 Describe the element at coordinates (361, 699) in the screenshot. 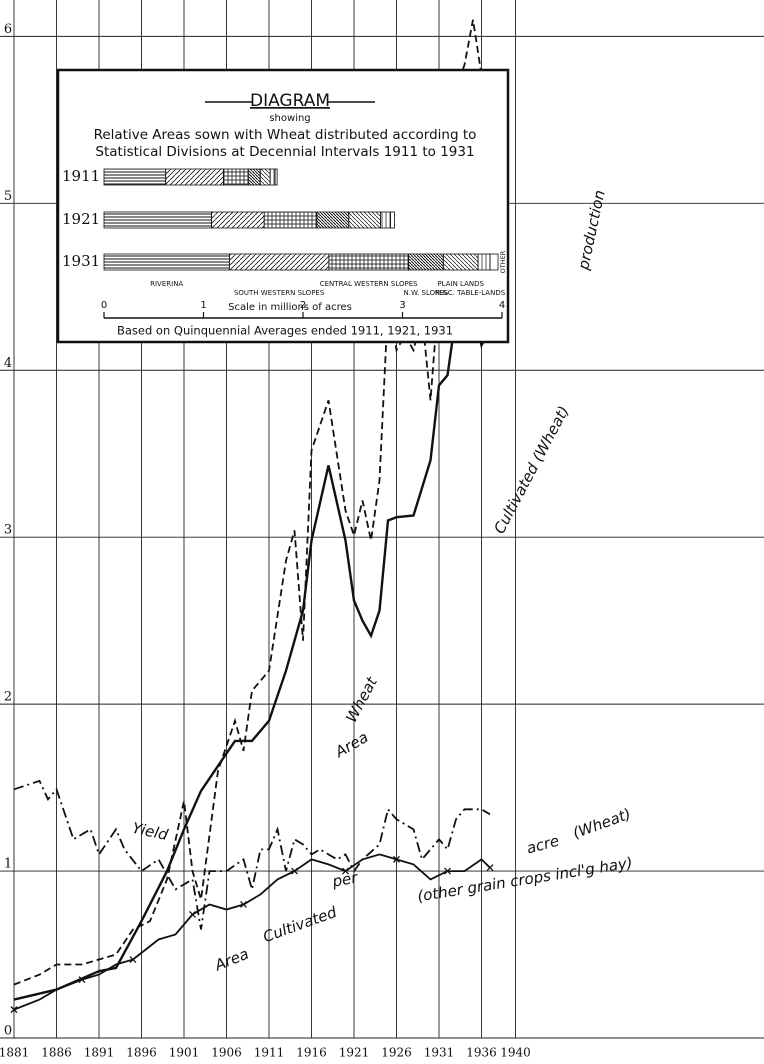

I see `annotation: Wheat` at that location.